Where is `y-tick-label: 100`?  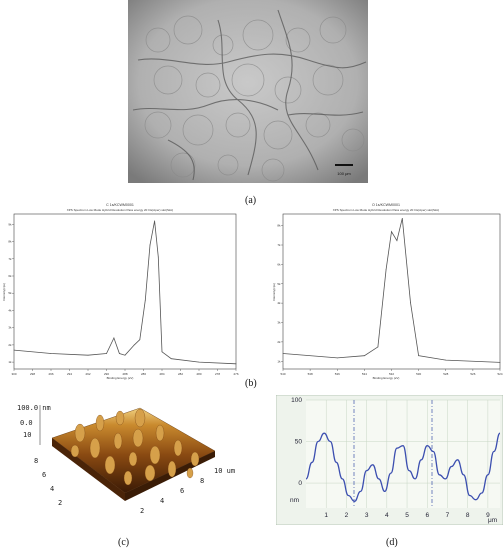
y-tick-label: 100 is located at coordinates (296, 400).